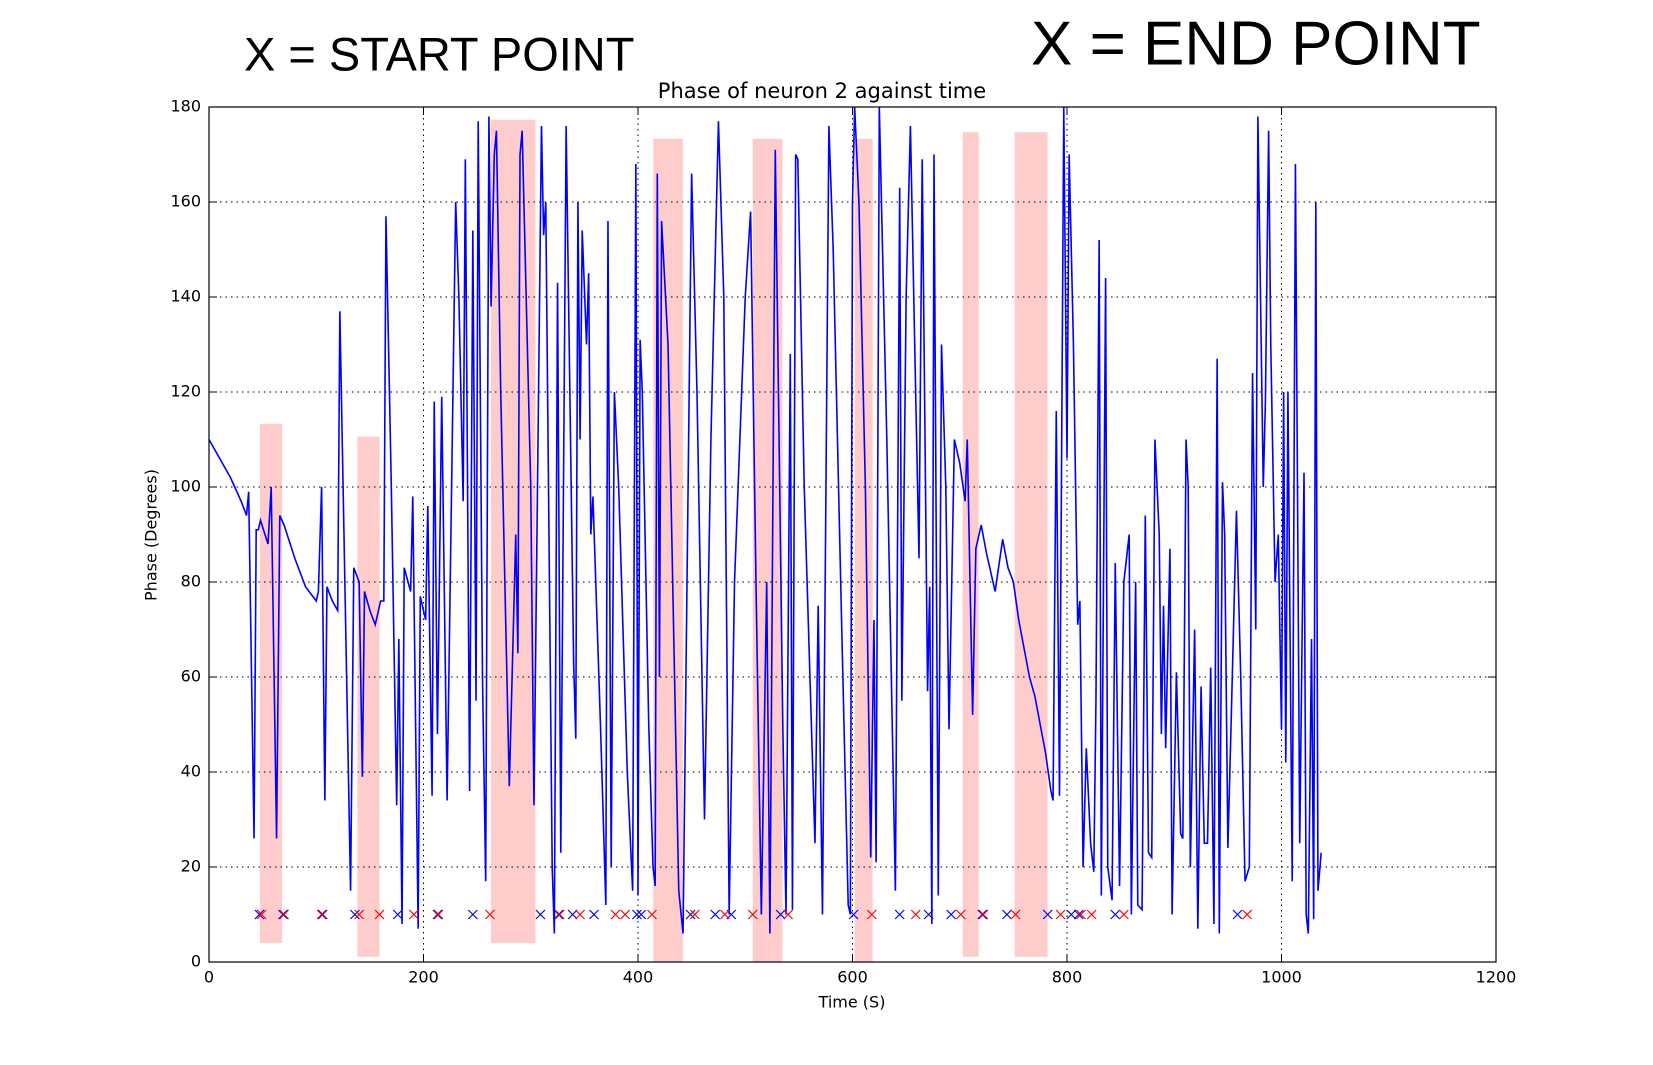  I want to click on chart-title: Phase of neuron 2 against time, so click(822, 91).